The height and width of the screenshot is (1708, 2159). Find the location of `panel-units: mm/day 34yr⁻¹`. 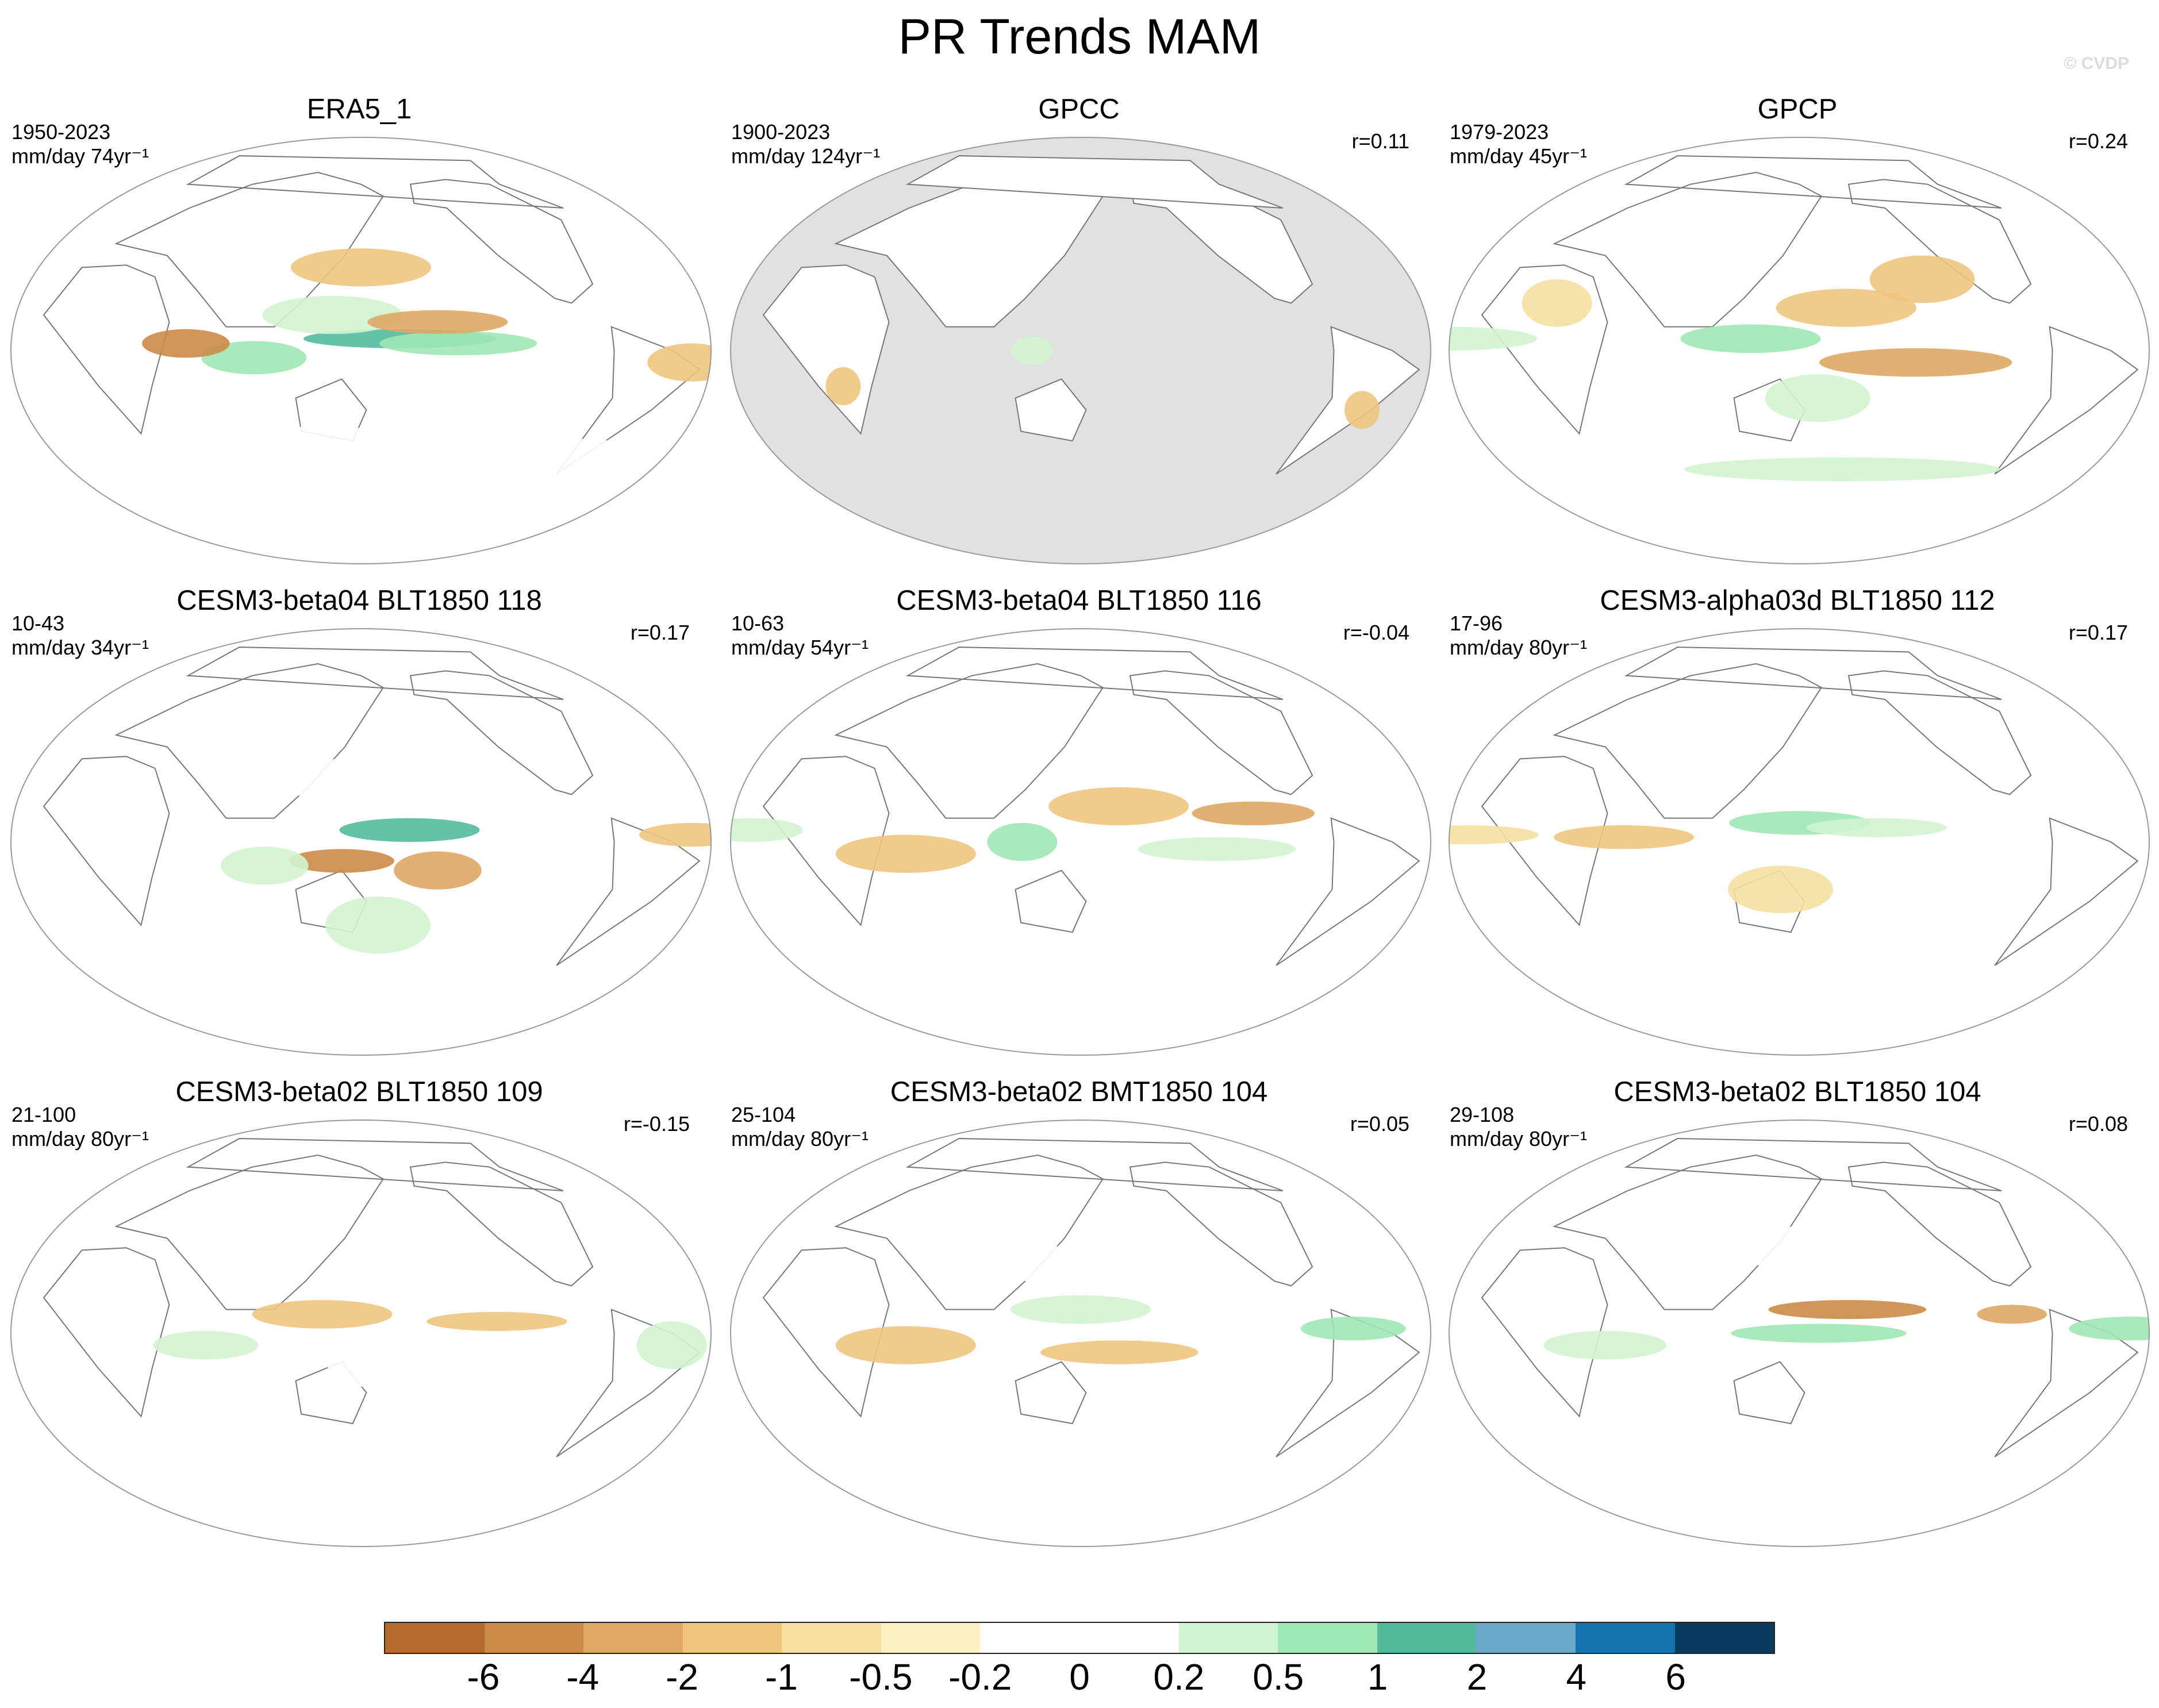

panel-units: mm/day 34yr⁻¹ is located at coordinates (80, 647).